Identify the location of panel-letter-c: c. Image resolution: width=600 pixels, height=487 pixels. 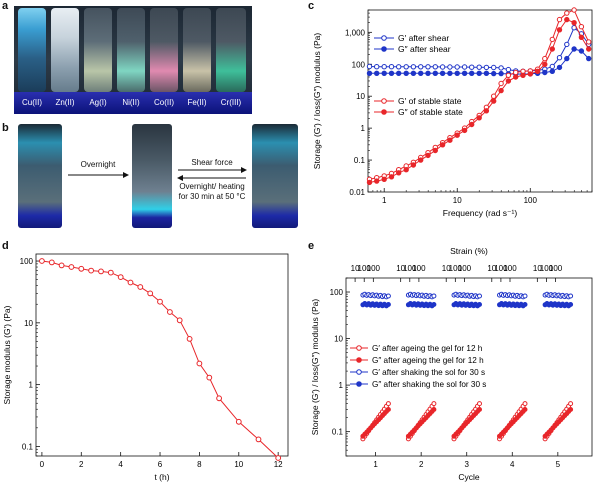
(311, 6).